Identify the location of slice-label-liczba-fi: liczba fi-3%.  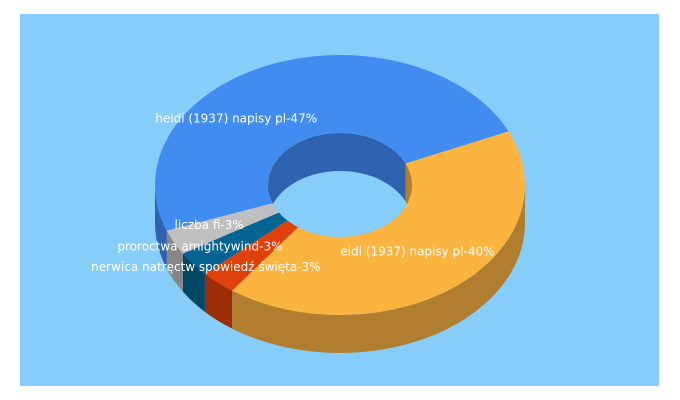
(209, 225).